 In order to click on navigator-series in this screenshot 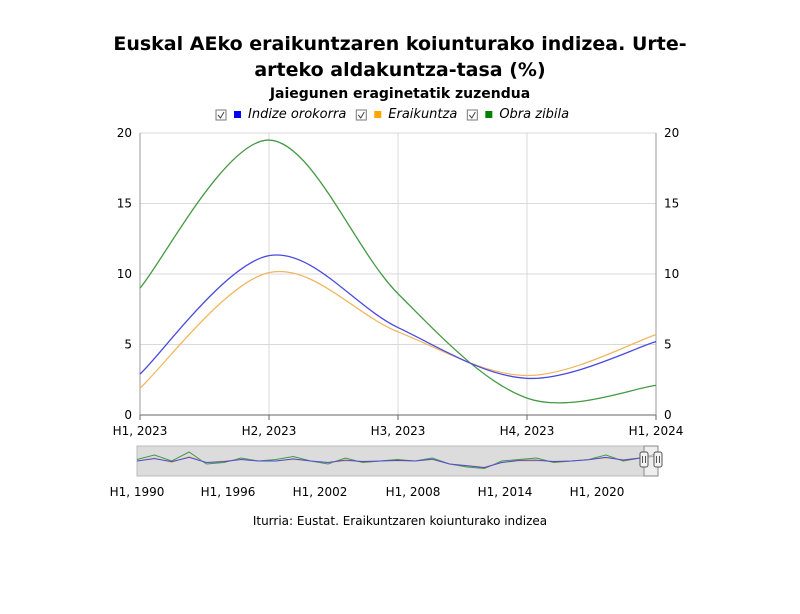, I will do `click(397, 462)`.